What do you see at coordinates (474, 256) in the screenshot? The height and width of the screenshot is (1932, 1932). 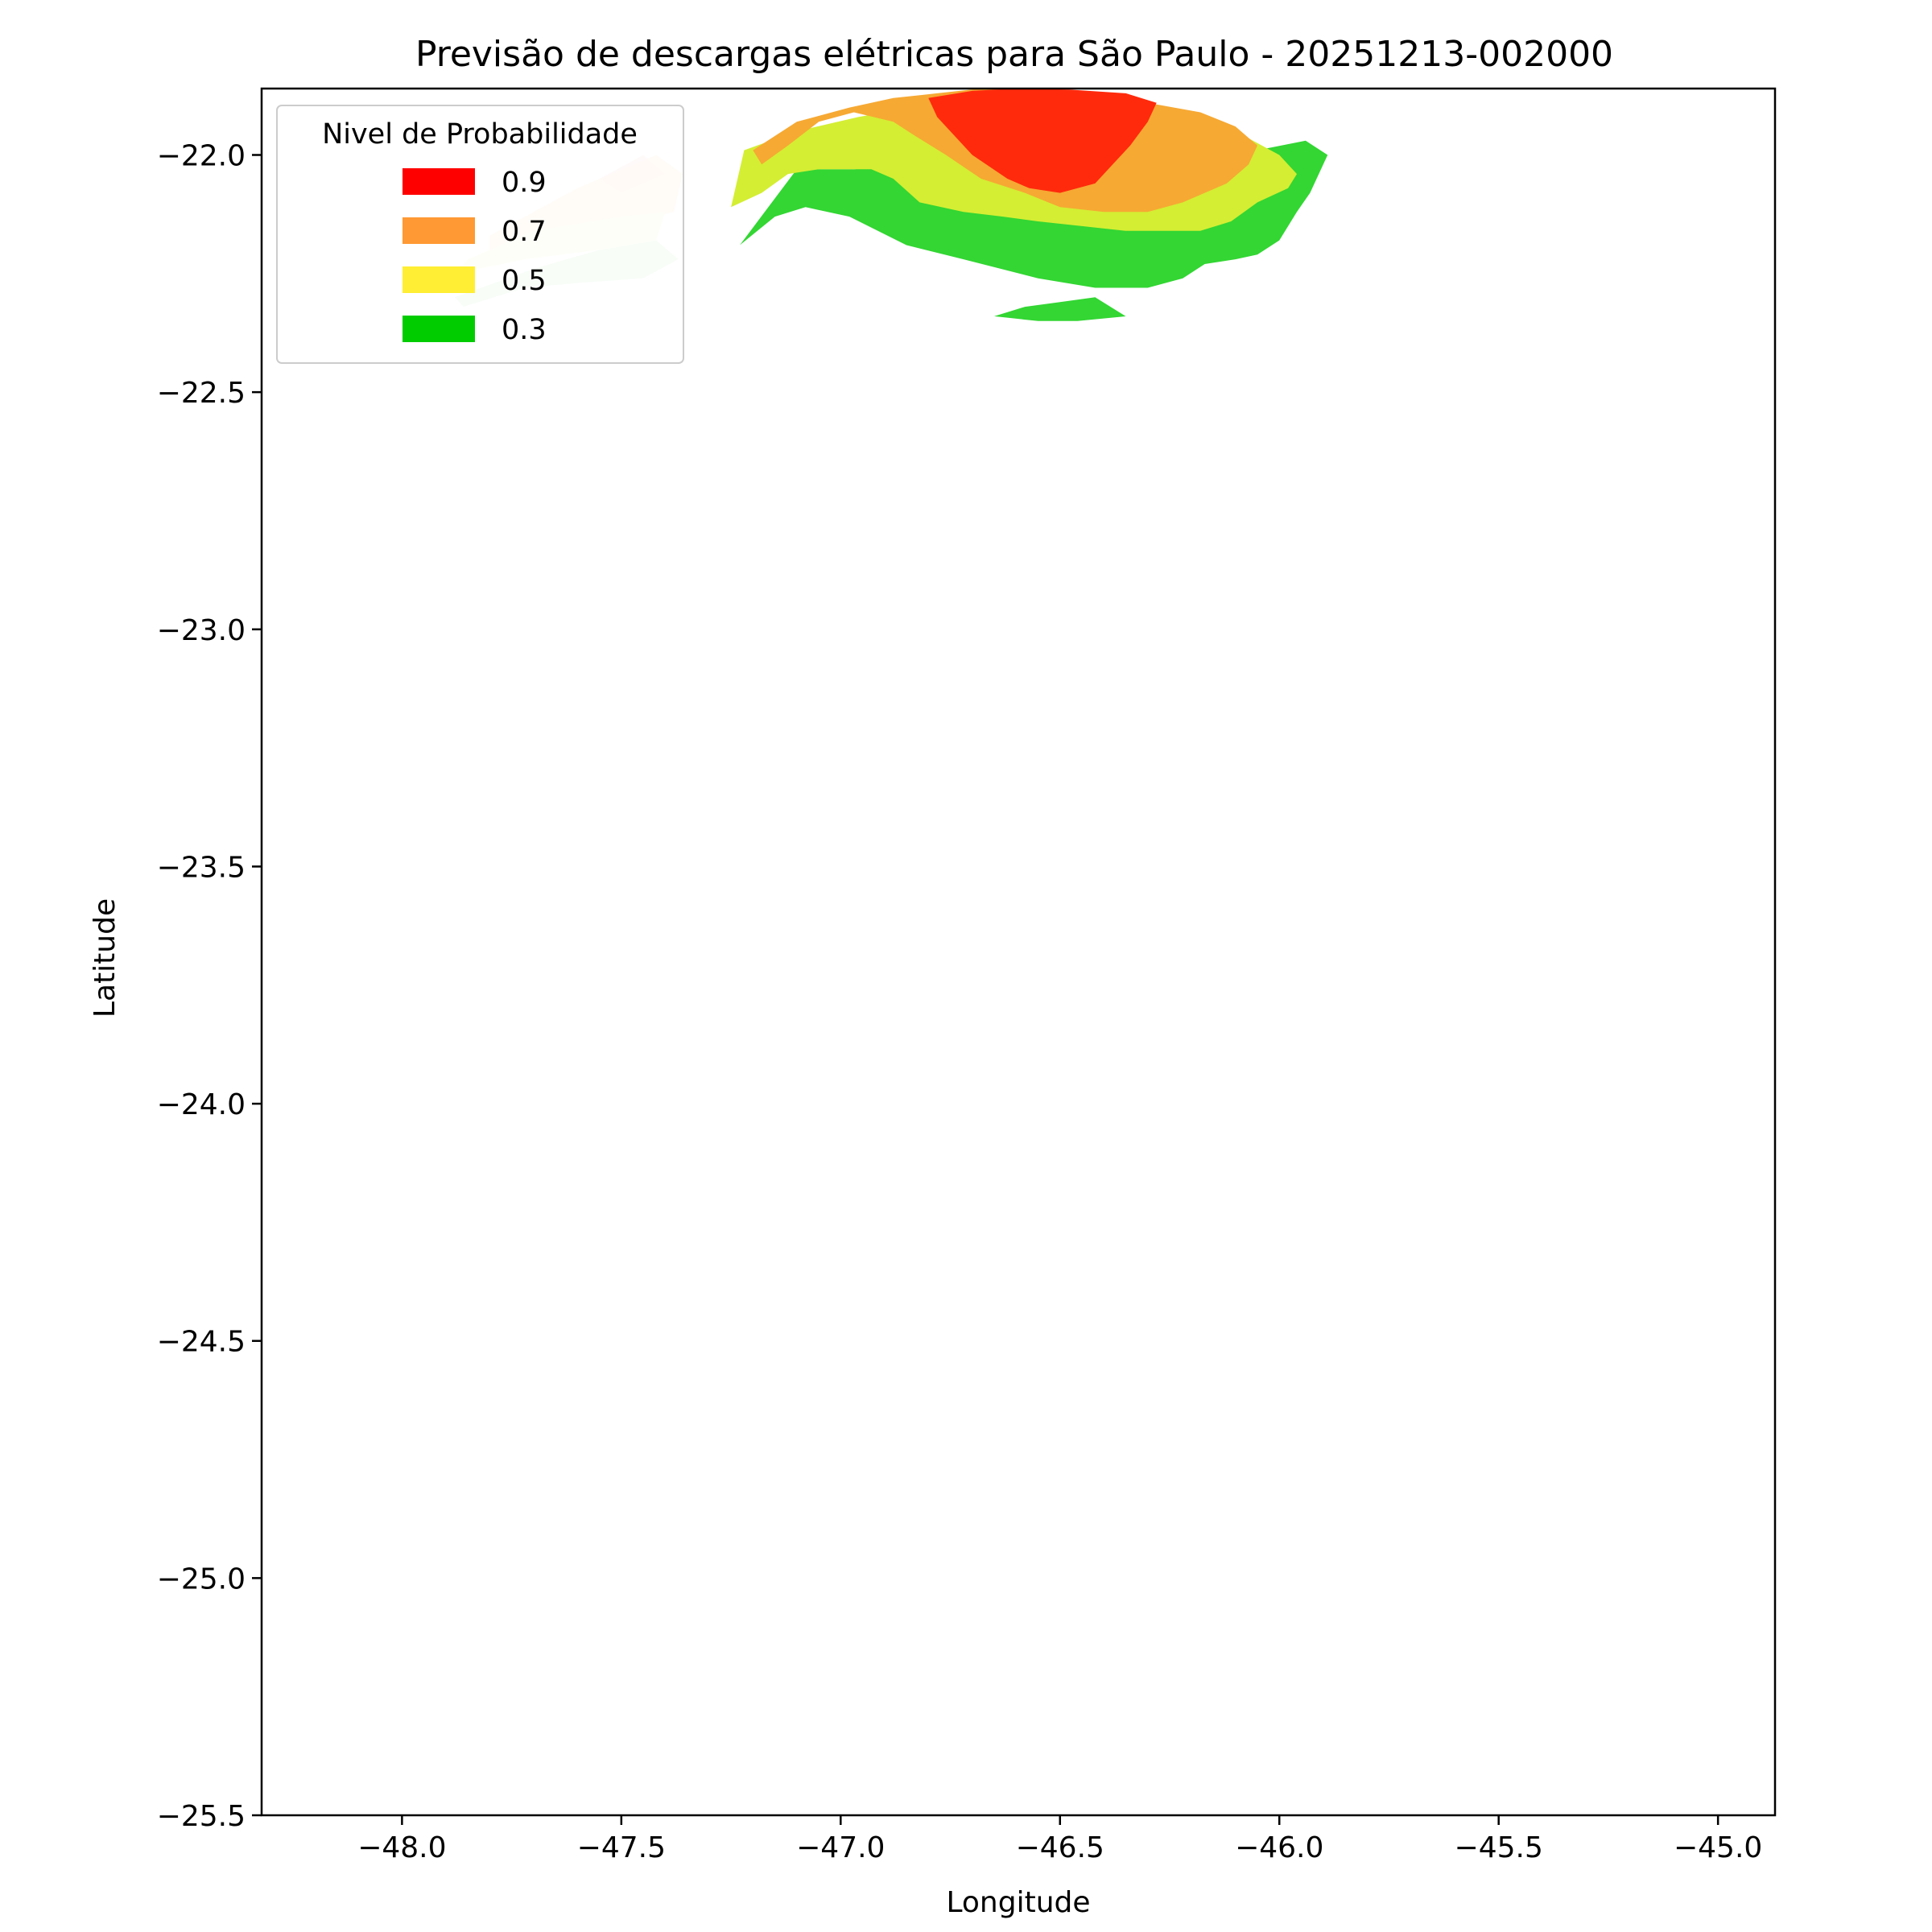 I see `legend-entries: 0.9 0.7 0.5 0.3` at bounding box center [474, 256].